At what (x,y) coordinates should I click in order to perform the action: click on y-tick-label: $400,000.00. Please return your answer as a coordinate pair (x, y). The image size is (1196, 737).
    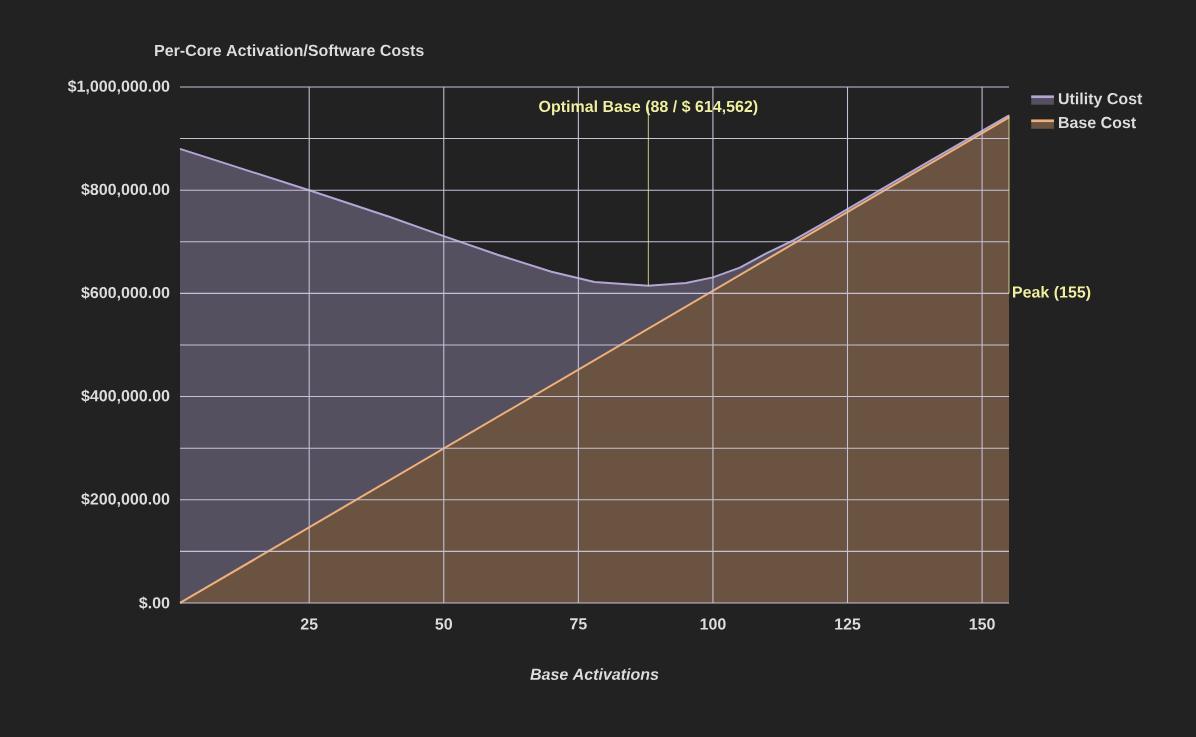
    Looking at the image, I should click on (125, 396).